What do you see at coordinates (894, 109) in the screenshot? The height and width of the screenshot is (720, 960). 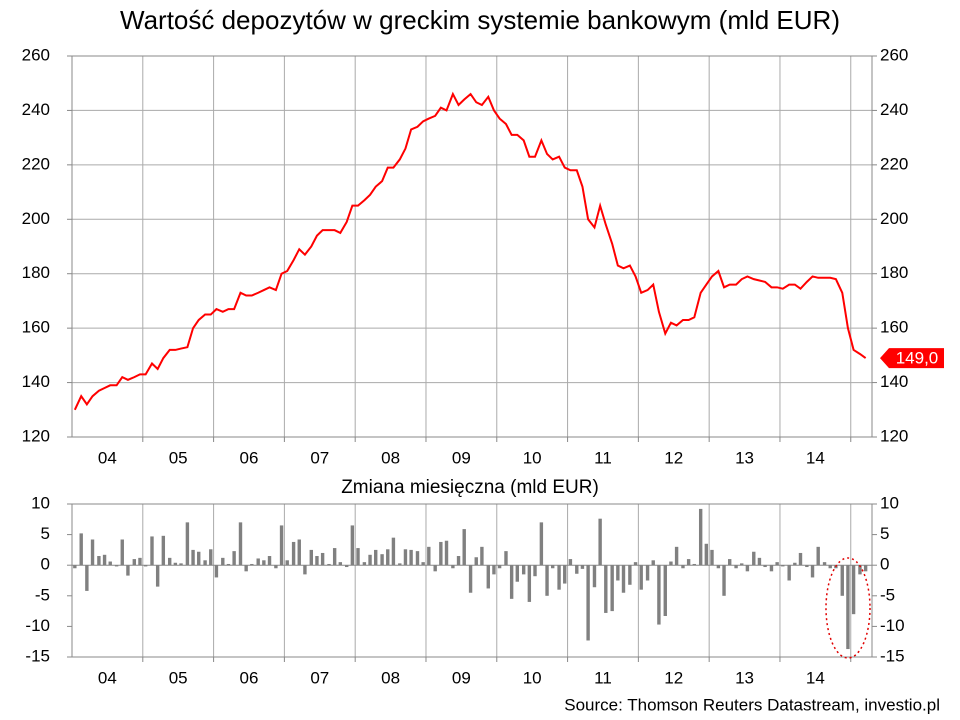 I see `y2-tick-label: 240` at bounding box center [894, 109].